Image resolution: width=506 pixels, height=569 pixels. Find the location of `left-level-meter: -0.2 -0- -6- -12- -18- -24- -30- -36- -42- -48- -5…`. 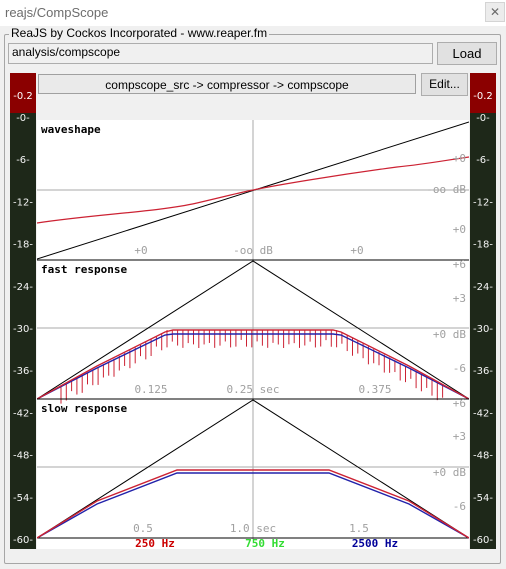

left-level-meter: -0.2 -0- -6- -12- -18- -24- -30- -36- -42- -48- -5… is located at coordinates (23, 311).